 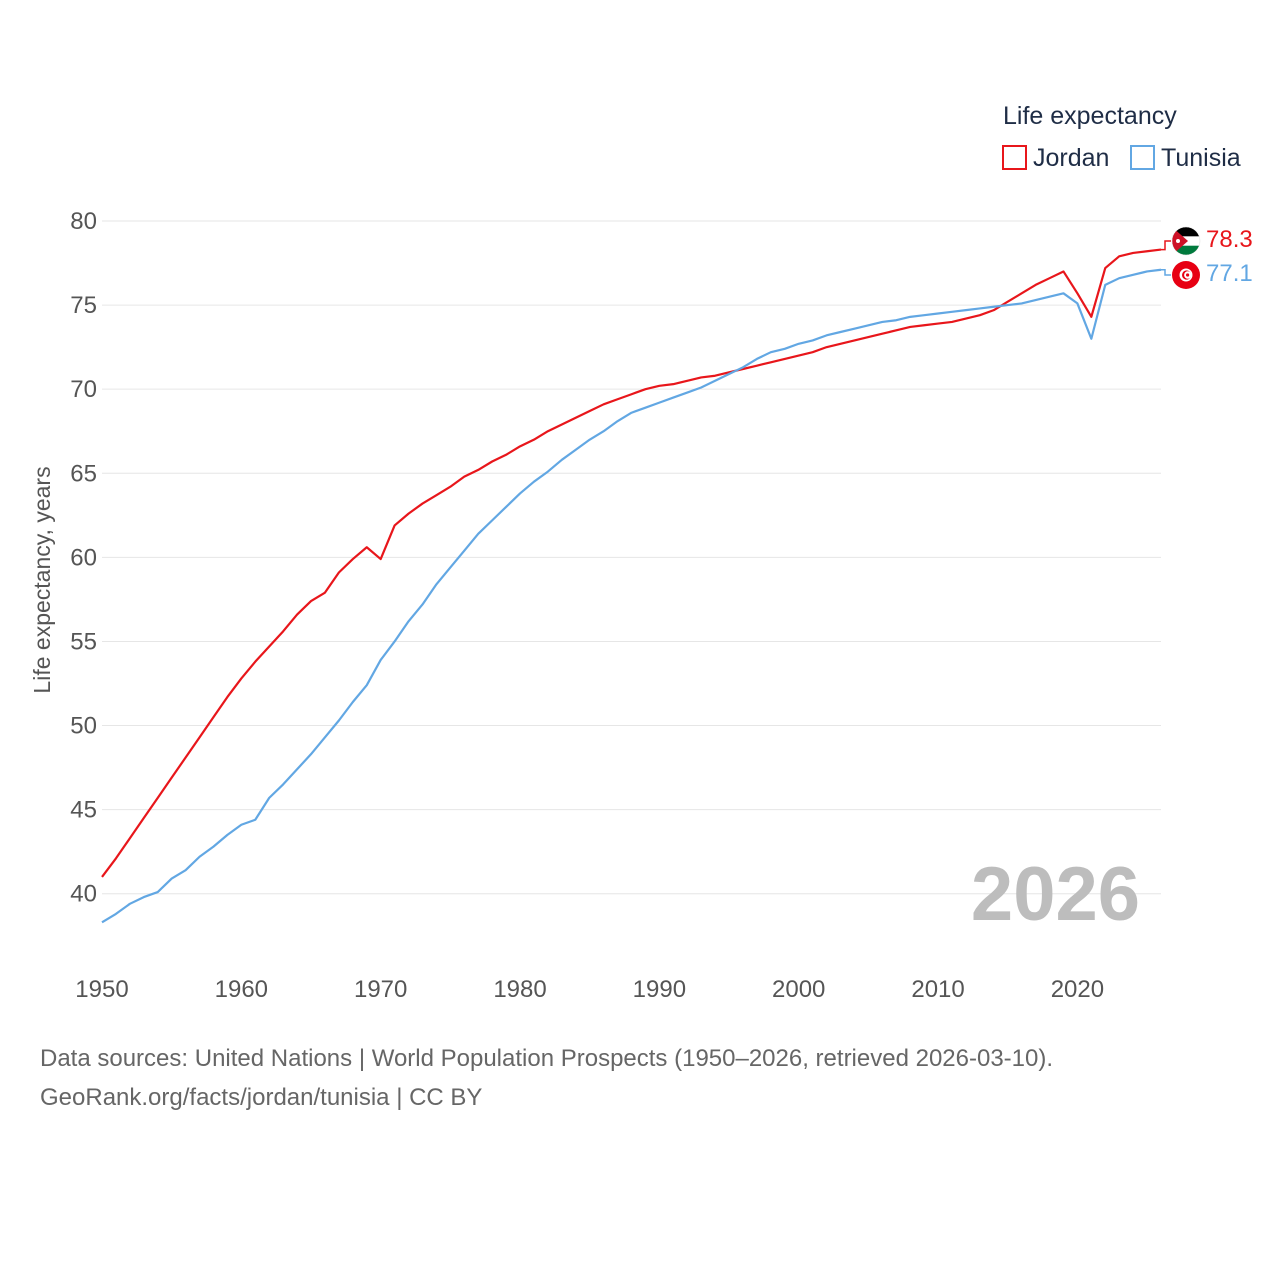 I want to click on end-connector-jordan, so click(x=1166, y=245).